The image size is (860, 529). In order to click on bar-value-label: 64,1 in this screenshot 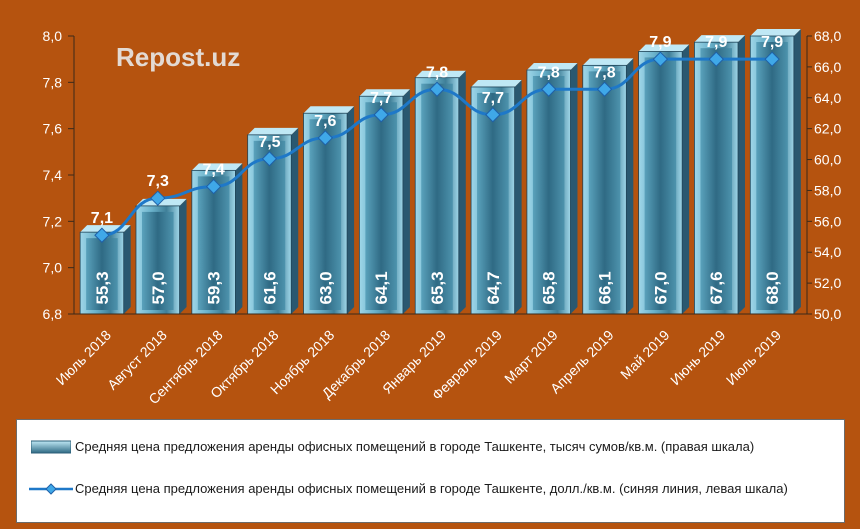, I will do `click(381, 287)`.